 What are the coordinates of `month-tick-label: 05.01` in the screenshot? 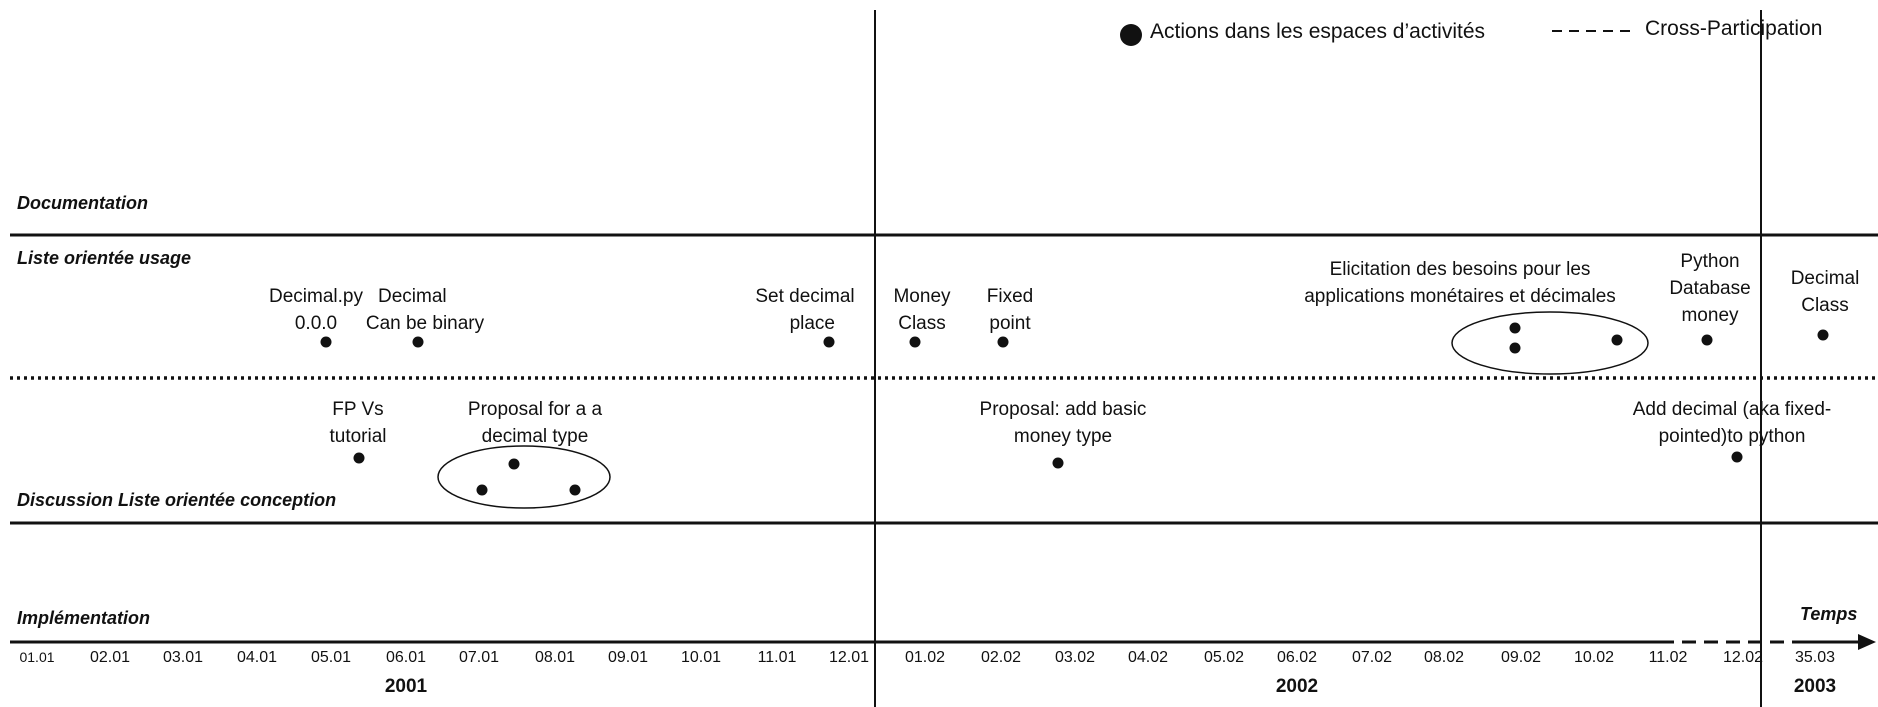 It's located at (331, 657).